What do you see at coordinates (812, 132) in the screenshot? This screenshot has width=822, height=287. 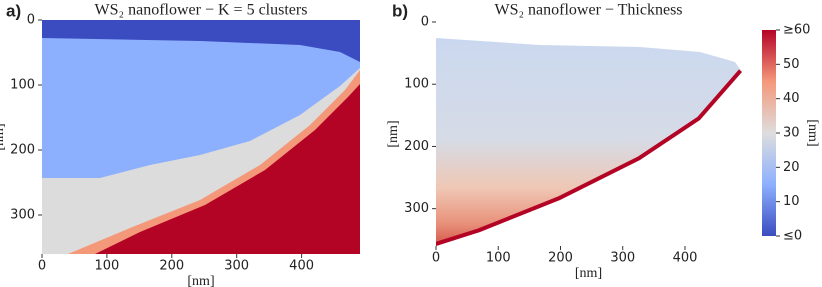 I see `colorbar-label: [nm]` at bounding box center [812, 132].